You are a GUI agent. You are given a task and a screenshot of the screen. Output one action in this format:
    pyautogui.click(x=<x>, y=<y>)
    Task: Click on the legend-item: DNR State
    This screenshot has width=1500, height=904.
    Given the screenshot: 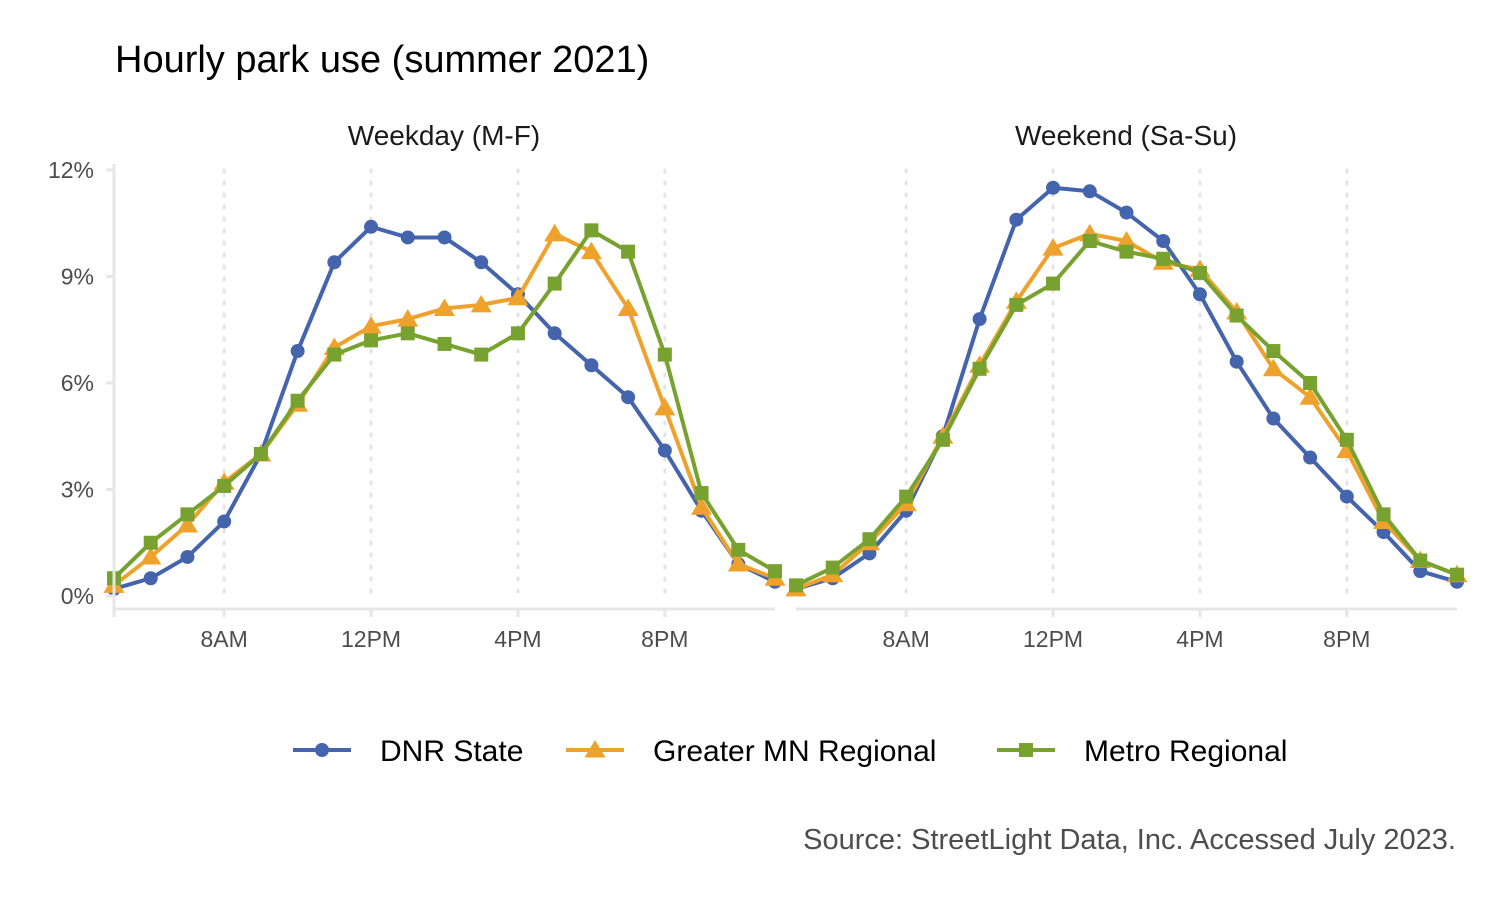 What is the action you would take?
    pyautogui.click(x=408, y=751)
    